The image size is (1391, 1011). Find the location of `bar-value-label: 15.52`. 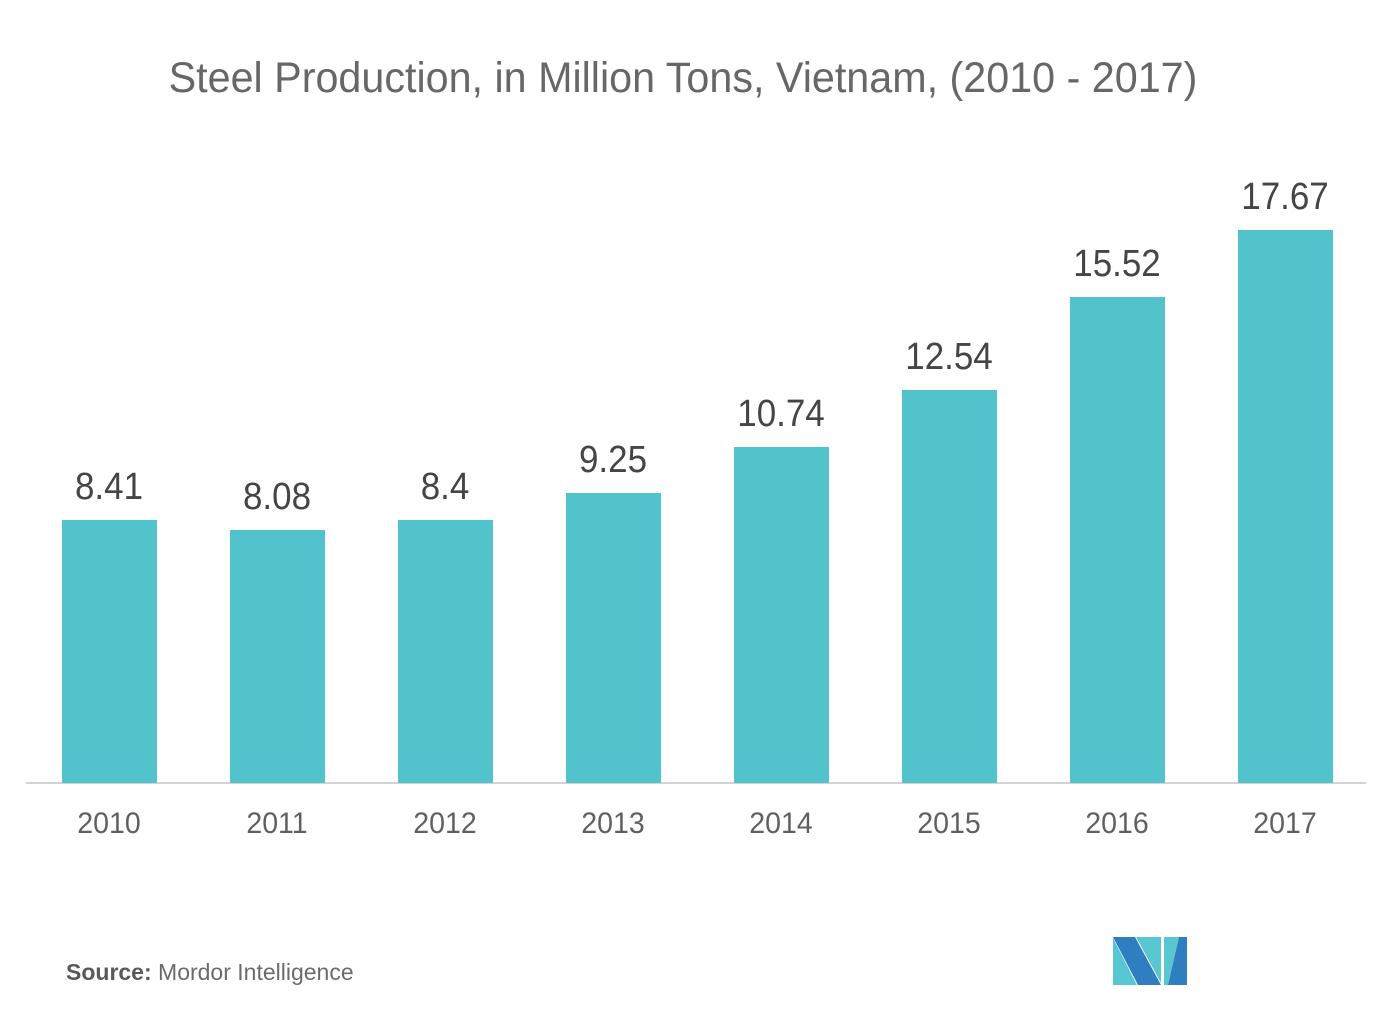

bar-value-label: 15.52 is located at coordinates (1117, 264).